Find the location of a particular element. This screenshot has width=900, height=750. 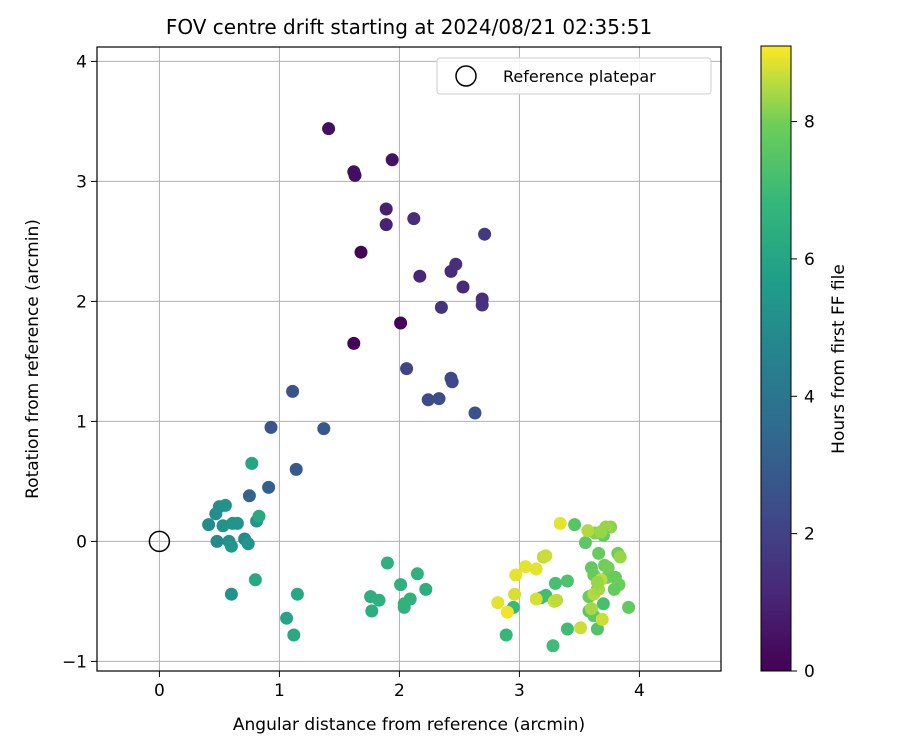

legend-marker-reference is located at coordinates (466, 76).